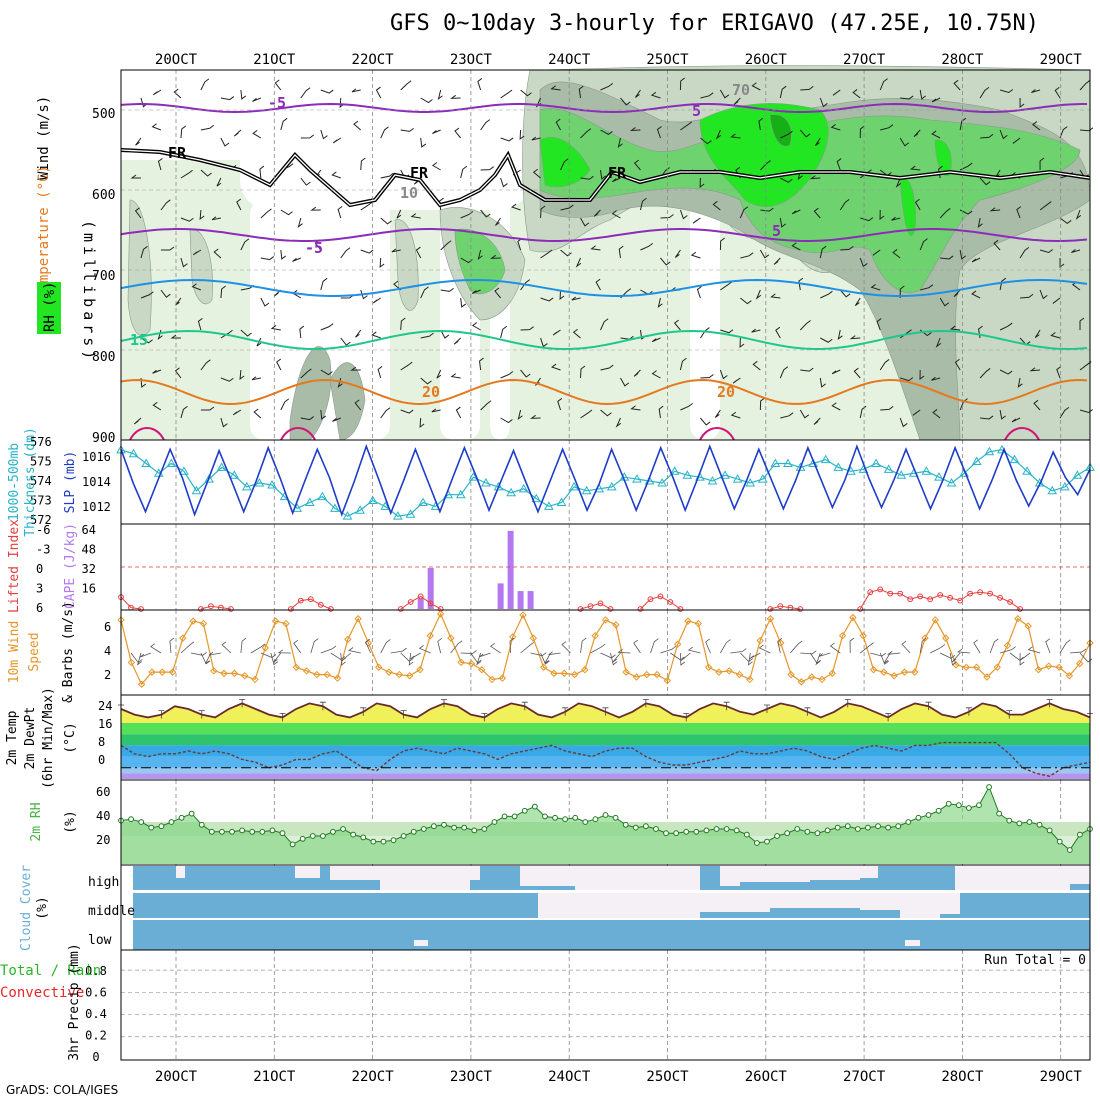  What do you see at coordinates (530, 600) in the screenshot?
I see `cape-bar` at bounding box center [530, 600].